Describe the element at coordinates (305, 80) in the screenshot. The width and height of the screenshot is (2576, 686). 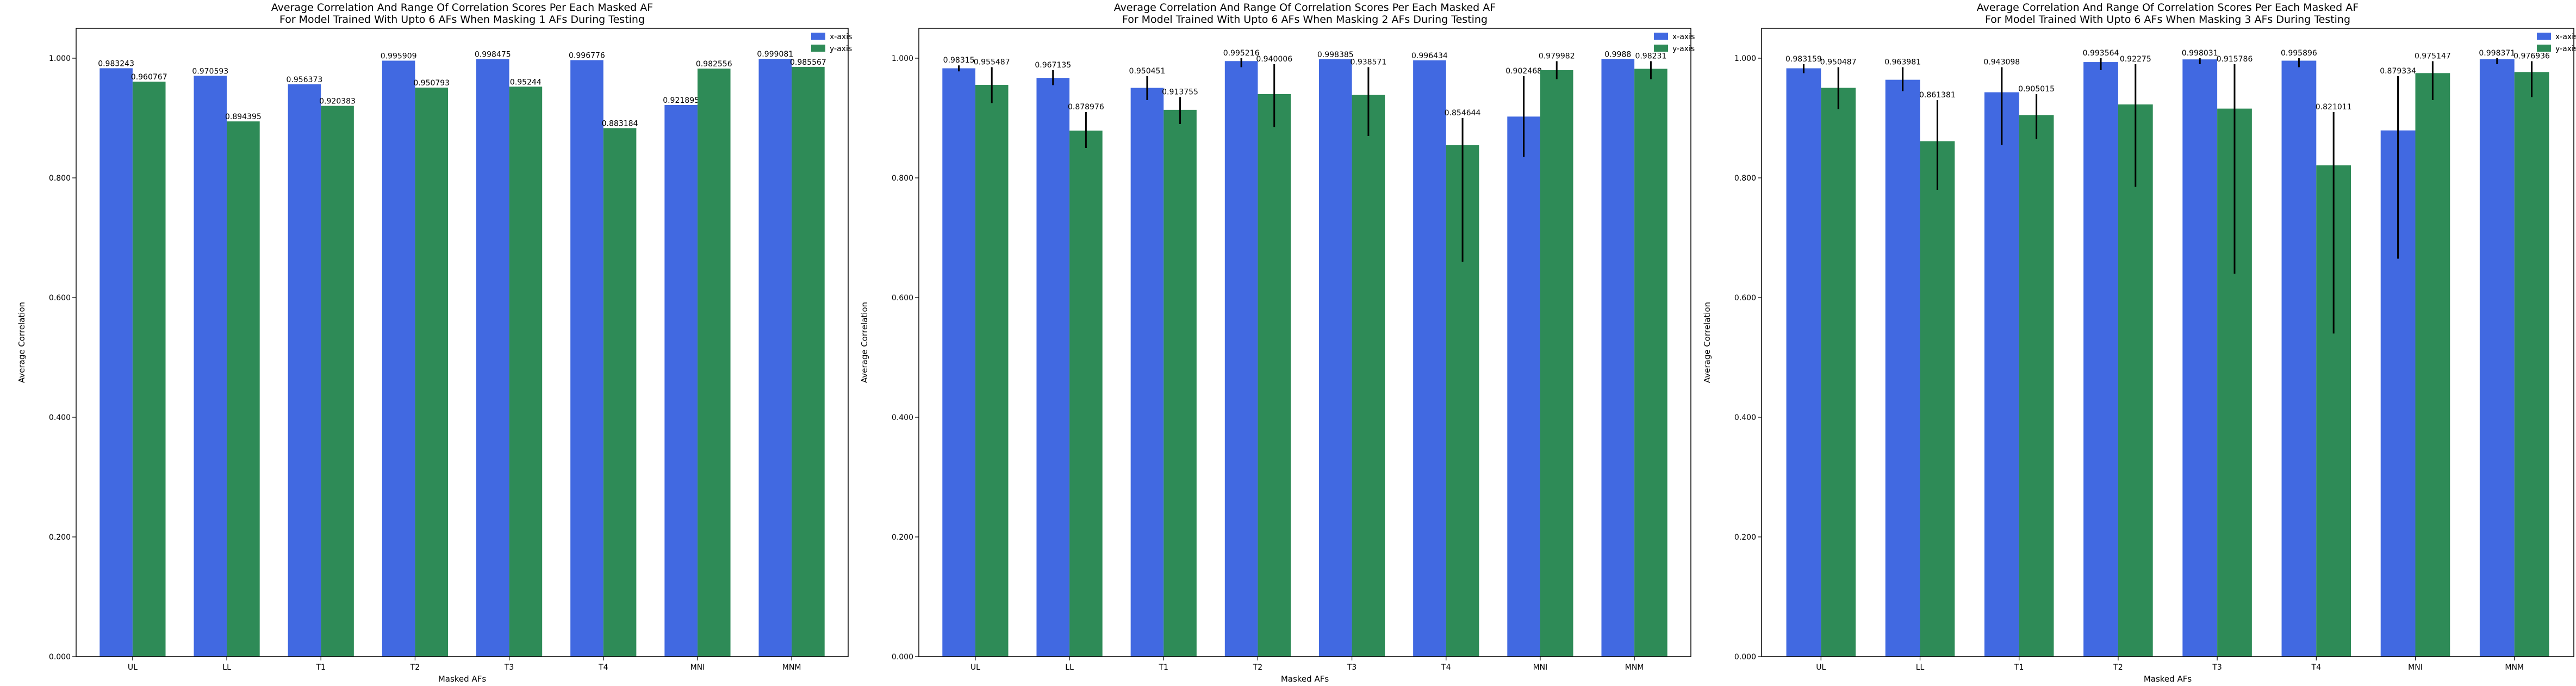
I see `bar-value-label: 0.956373` at that location.